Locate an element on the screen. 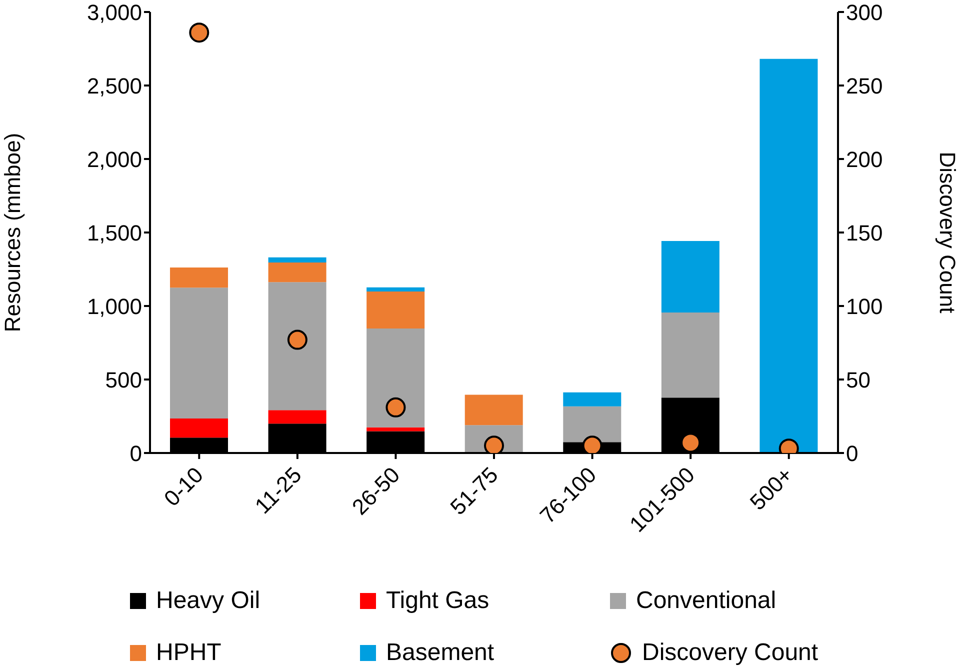  y-axis-title: Resources (mmboe) is located at coordinates (12, 232).